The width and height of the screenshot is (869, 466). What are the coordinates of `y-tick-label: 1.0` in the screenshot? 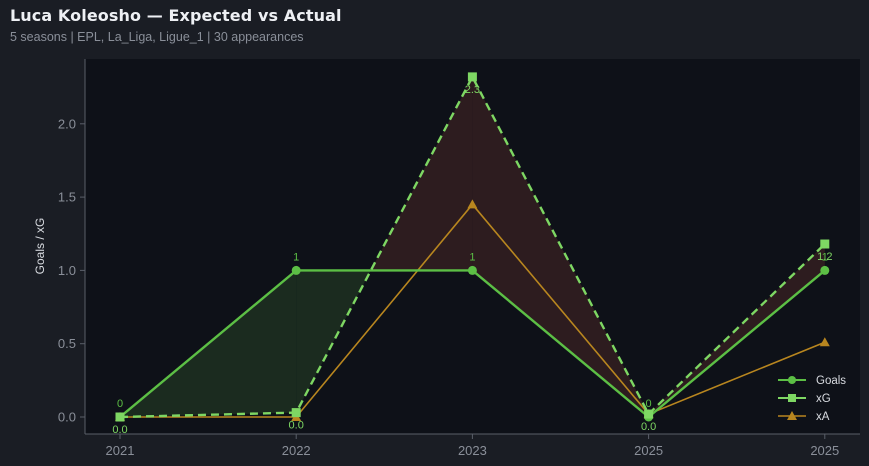 It's located at (67, 270).